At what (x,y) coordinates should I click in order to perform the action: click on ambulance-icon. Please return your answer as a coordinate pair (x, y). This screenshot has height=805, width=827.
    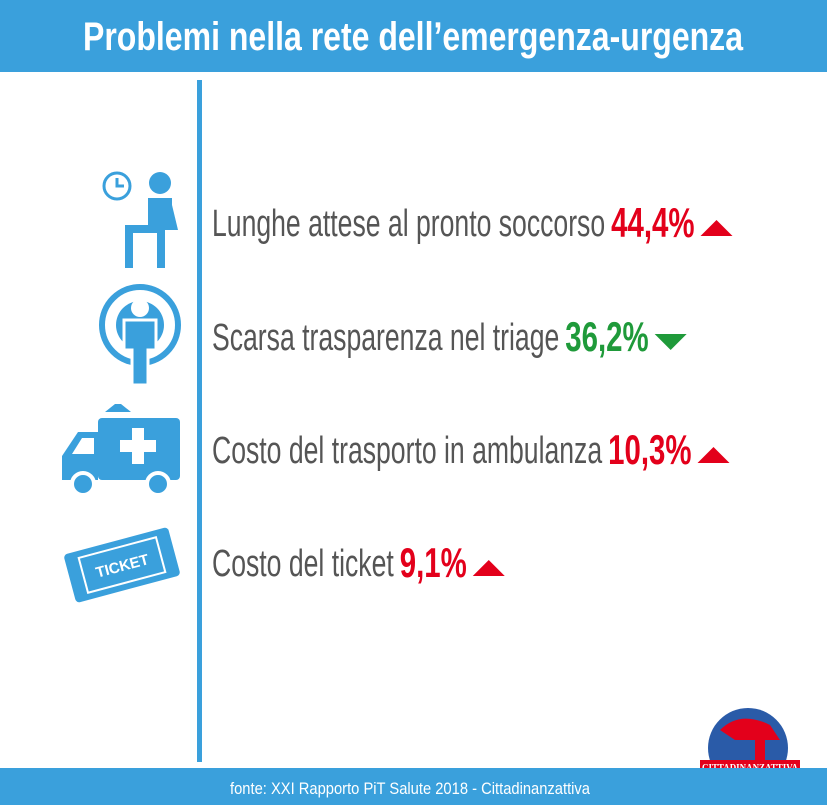
    Looking at the image, I should click on (121, 450).